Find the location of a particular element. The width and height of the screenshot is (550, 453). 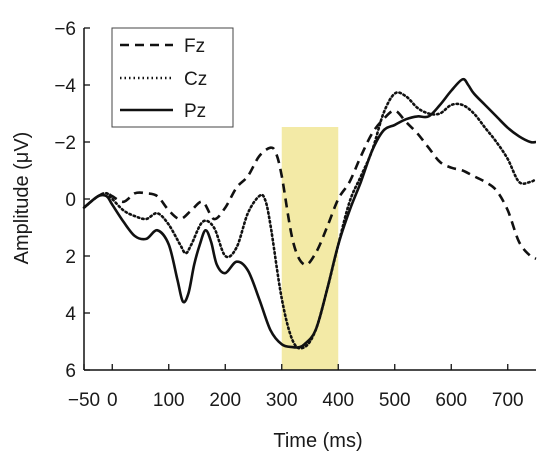

x-tick-label: 300 is located at coordinates (282, 400).